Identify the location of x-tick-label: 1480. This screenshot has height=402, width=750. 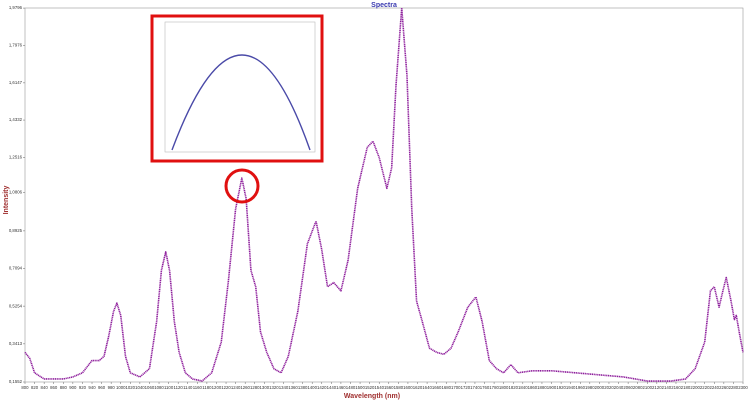
(351, 387).